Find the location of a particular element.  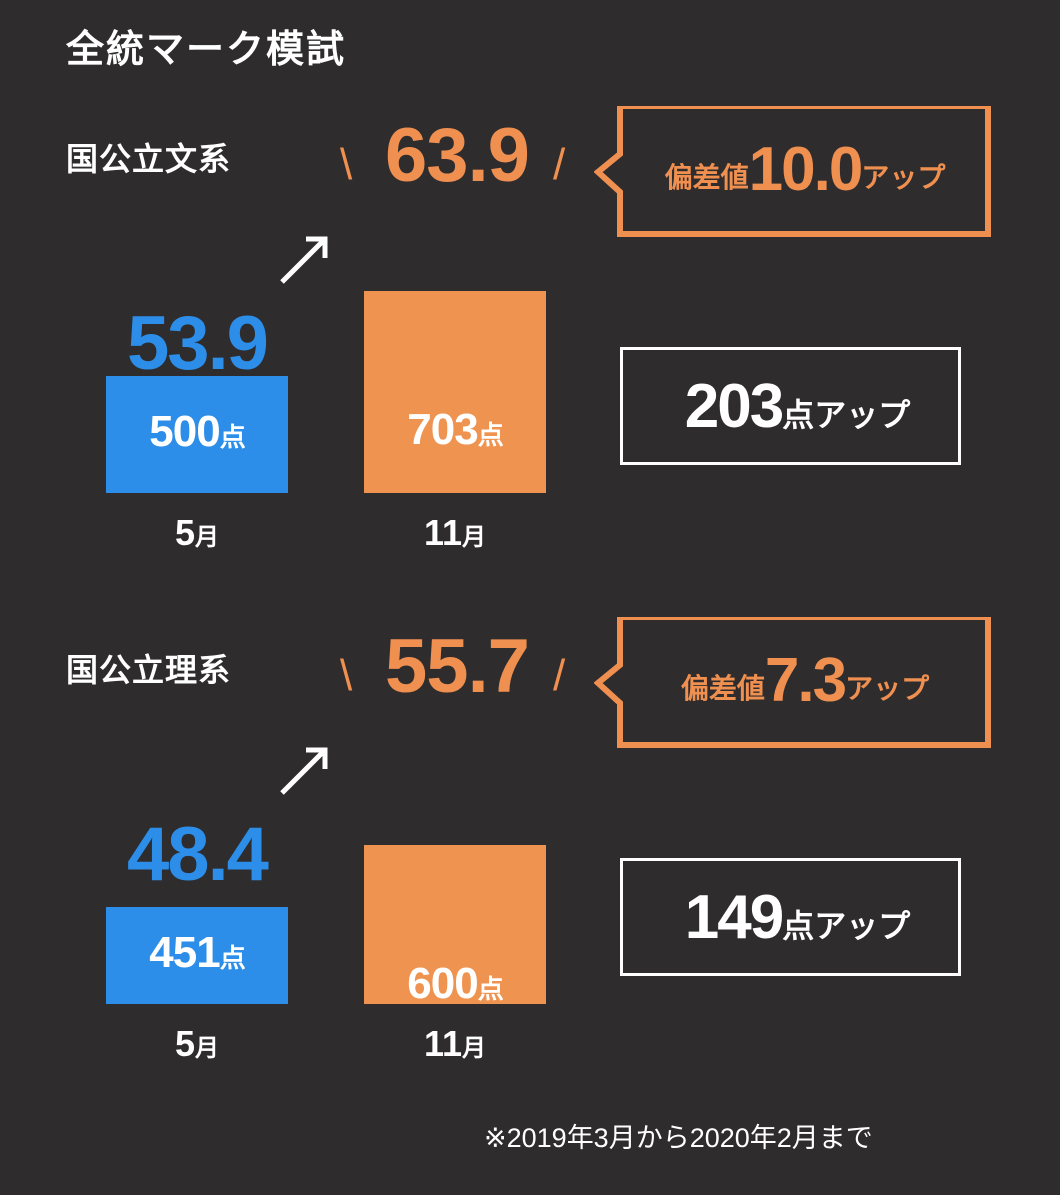

bar-after: 703点 is located at coordinates (455, 392).